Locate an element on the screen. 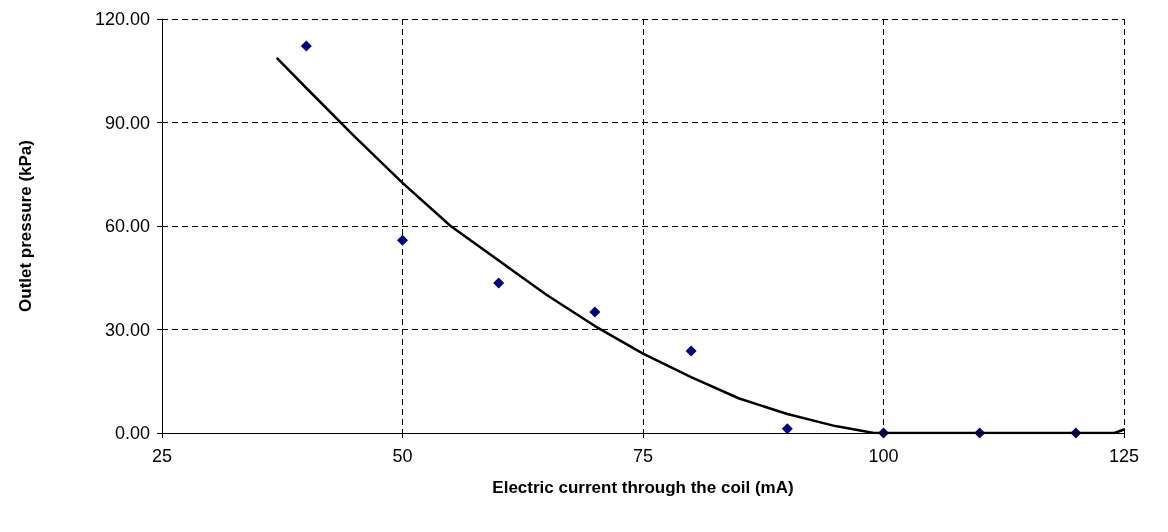  x-tick-label: 50 is located at coordinates (402, 456).